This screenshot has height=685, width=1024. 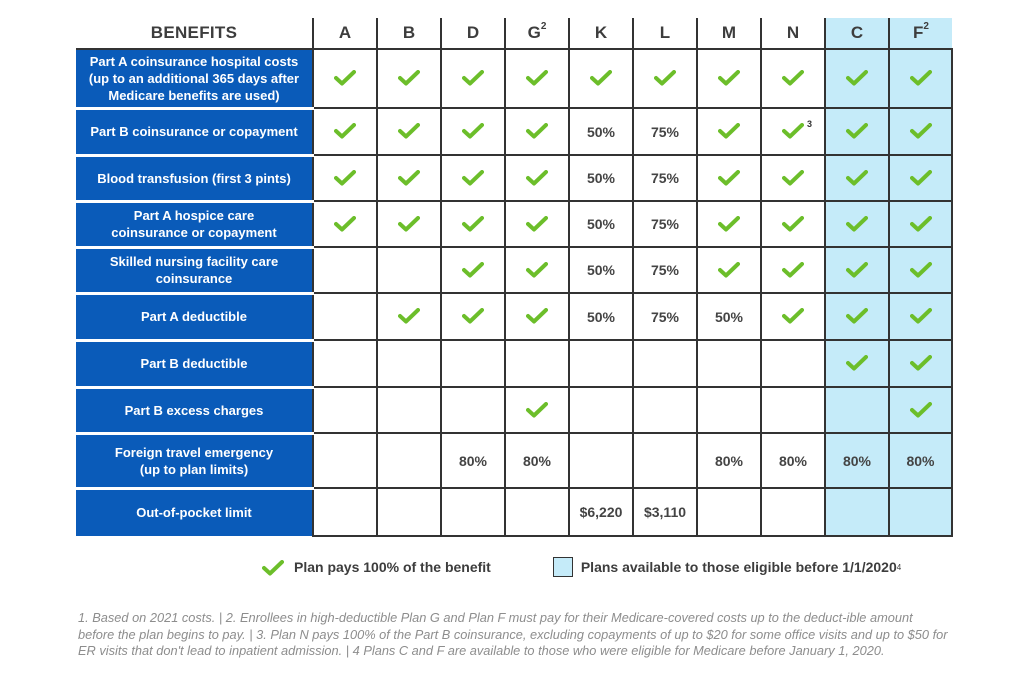 I want to click on plan-label: B, so click(x=409, y=32).